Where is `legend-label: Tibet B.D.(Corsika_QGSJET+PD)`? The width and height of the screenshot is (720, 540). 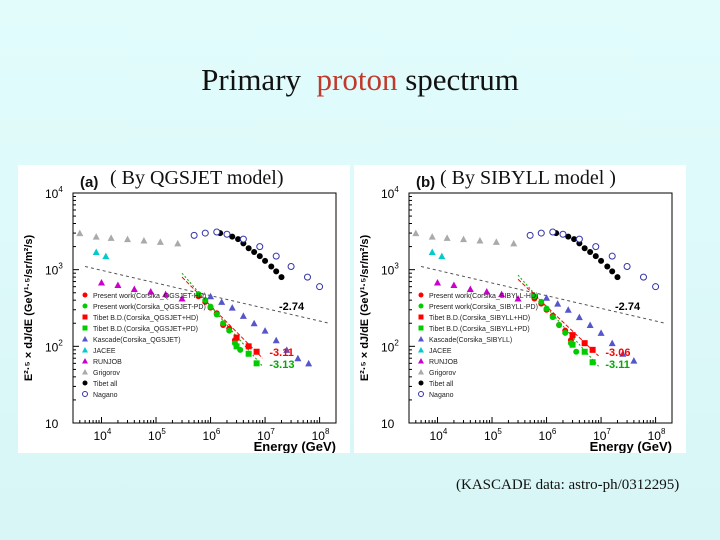 legend-label: Tibet B.D.(Corsika_QGSJET+PD) is located at coordinates (145, 329).